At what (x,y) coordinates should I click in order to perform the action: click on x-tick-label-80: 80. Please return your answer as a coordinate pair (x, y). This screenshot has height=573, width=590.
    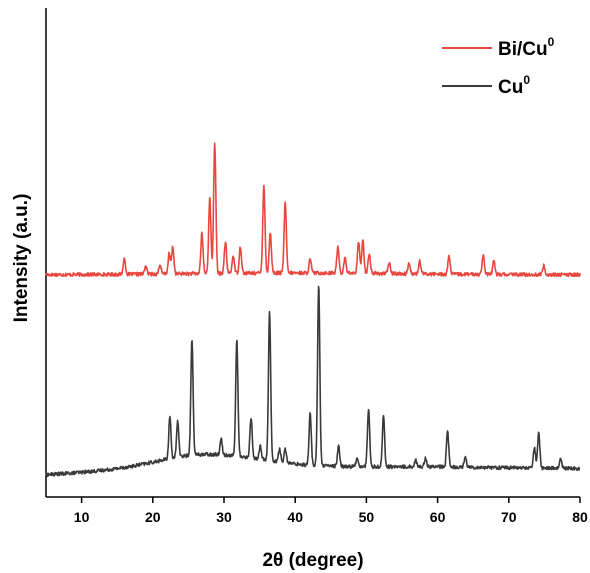
    Looking at the image, I should click on (580, 517).